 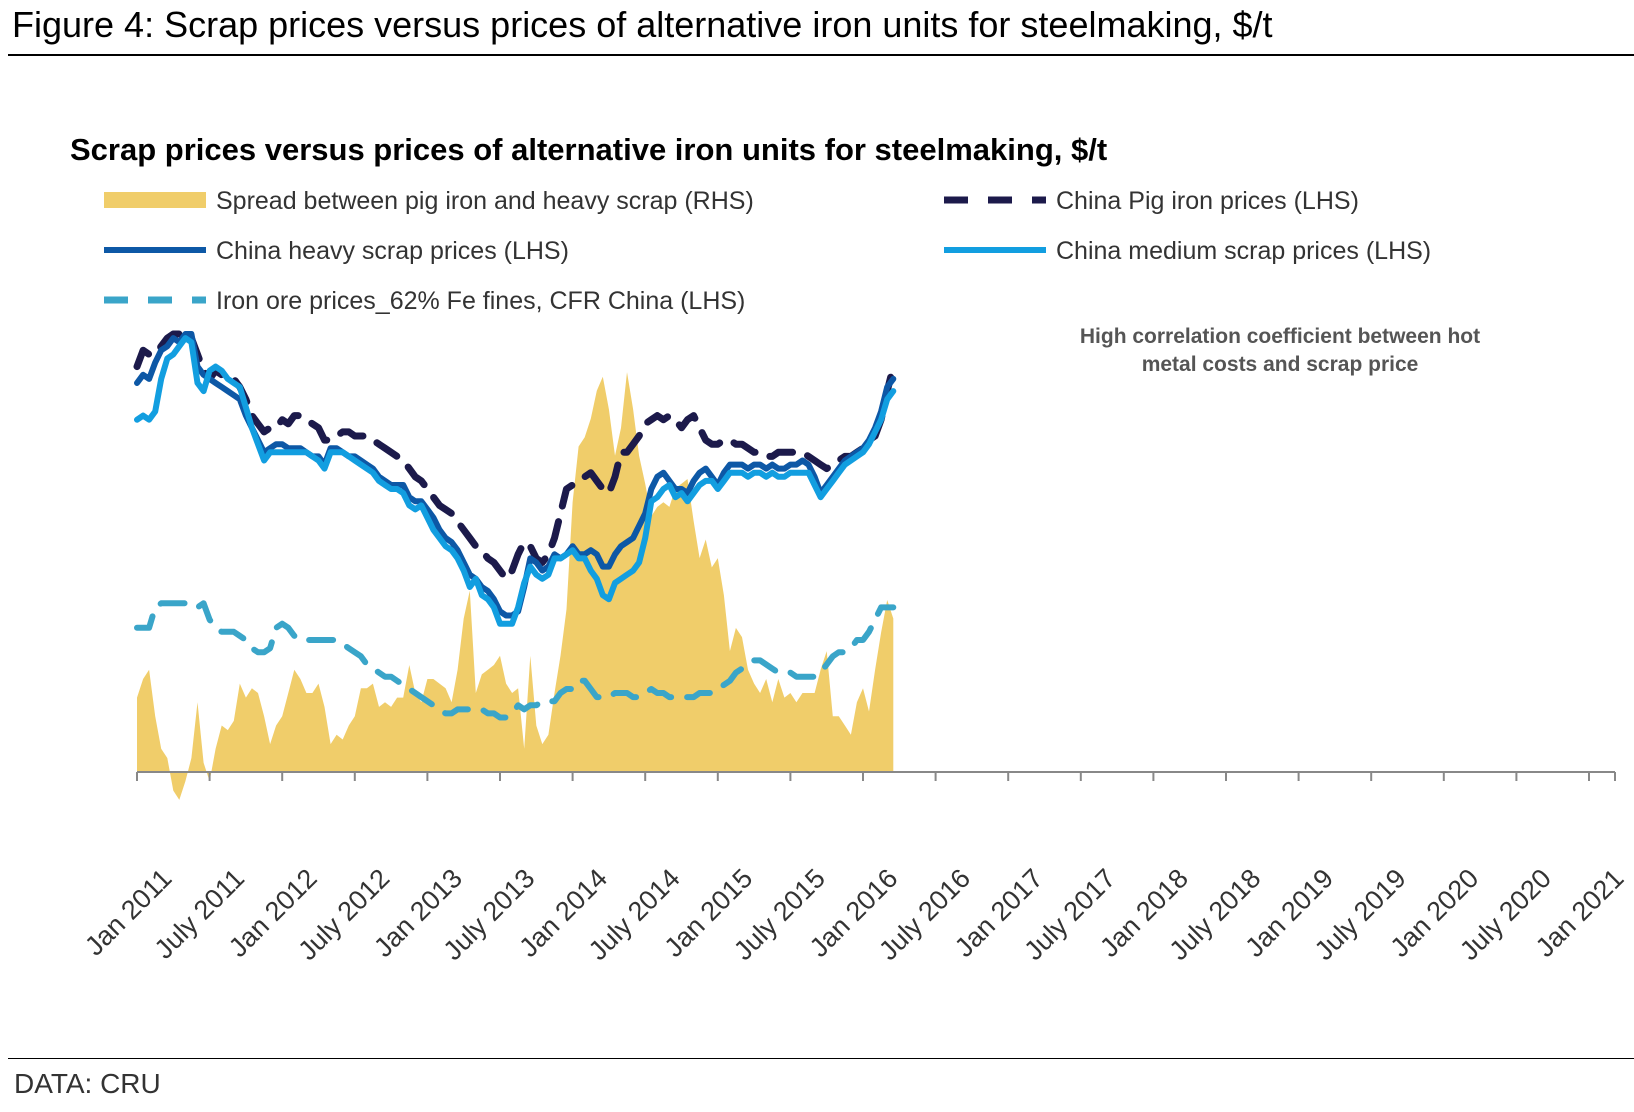 I want to click on legend-heavy-scrap: China heavy scrap prices (LHS), so click(x=336, y=251).